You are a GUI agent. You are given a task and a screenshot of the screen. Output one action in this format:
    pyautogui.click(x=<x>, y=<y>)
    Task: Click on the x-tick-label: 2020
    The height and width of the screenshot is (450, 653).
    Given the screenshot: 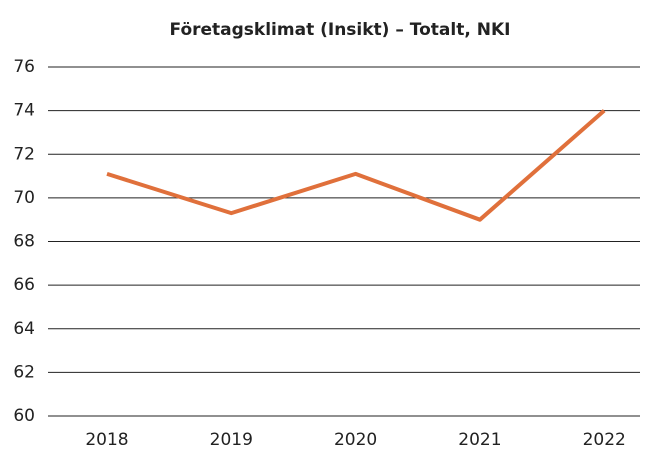 What is the action you would take?
    pyautogui.click(x=355, y=440)
    